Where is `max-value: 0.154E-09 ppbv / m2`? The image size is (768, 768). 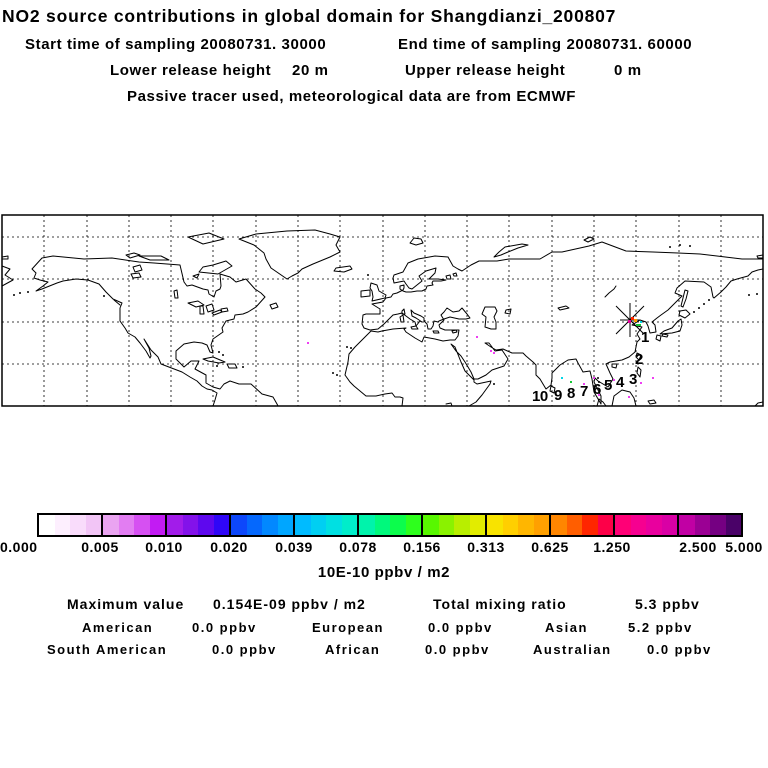 max-value: 0.154E-09 ppbv / m2 is located at coordinates (289, 604).